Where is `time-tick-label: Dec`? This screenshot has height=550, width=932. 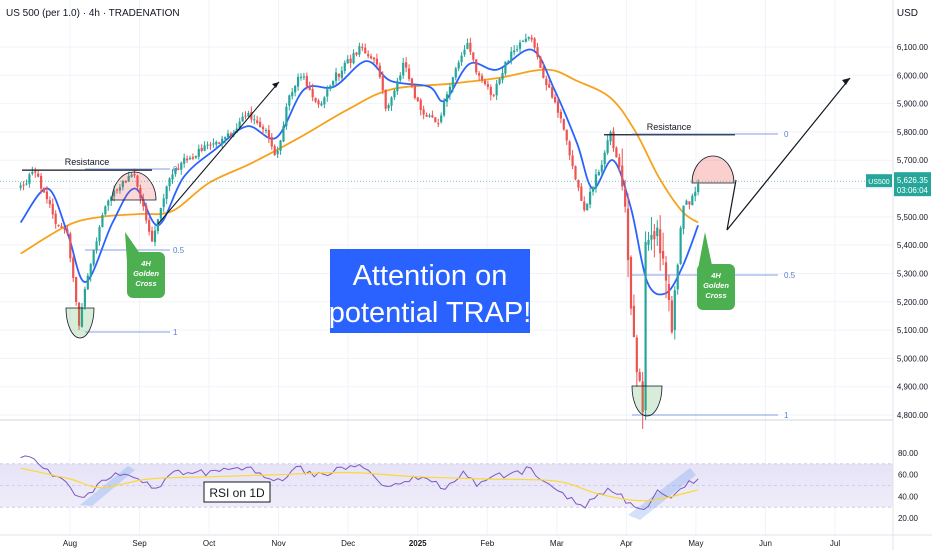 time-tick-label: Dec is located at coordinates (348, 543).